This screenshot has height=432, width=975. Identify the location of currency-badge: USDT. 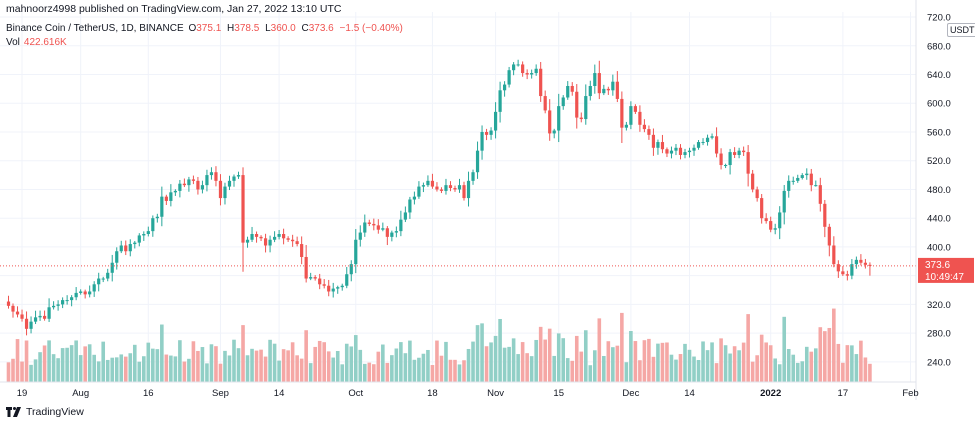
(961, 30).